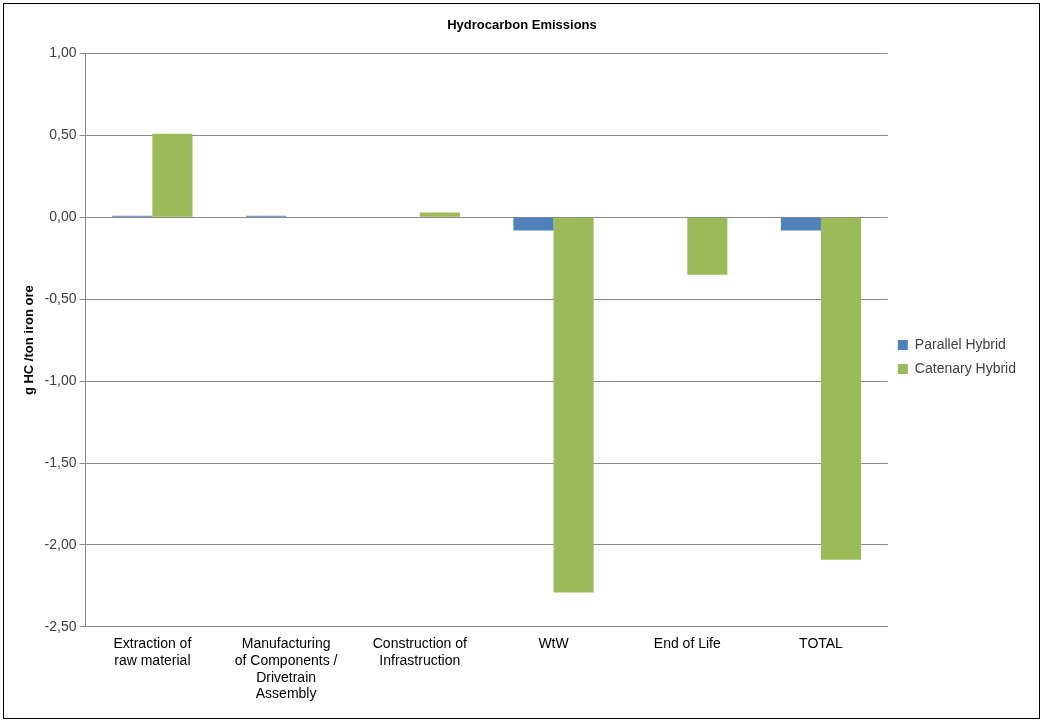 The height and width of the screenshot is (724, 1045). What do you see at coordinates (965, 367) in the screenshot?
I see `legend-label: Catenary Hybrid` at bounding box center [965, 367].